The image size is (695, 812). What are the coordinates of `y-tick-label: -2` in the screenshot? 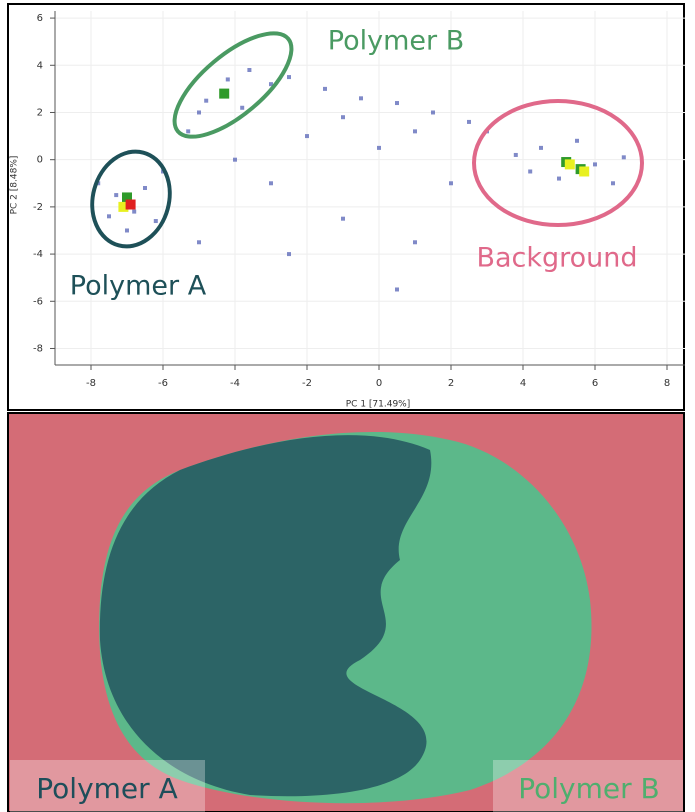 It's located at (38, 207).